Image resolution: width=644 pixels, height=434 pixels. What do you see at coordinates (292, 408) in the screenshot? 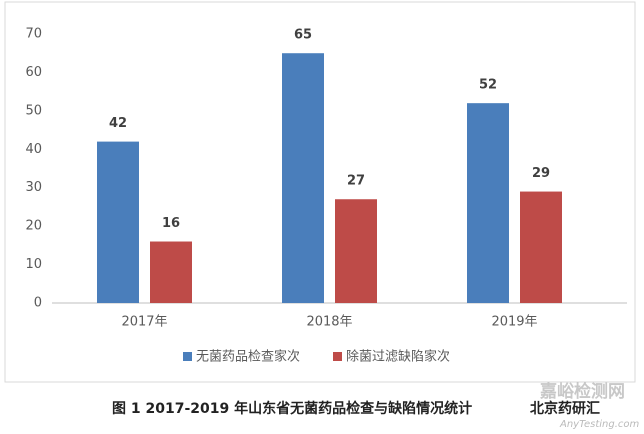
I see `caption: 图 1 2017-2019 年山东省无菌药品检查与缺陷情况统计` at bounding box center [292, 408].